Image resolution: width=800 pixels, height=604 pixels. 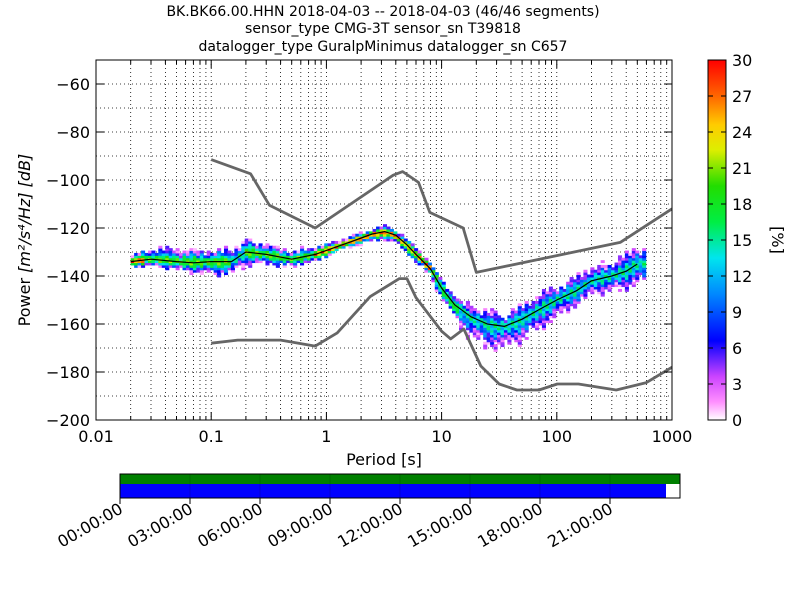 I want to click on colorbar-tick-label: 9, so click(x=737, y=312).